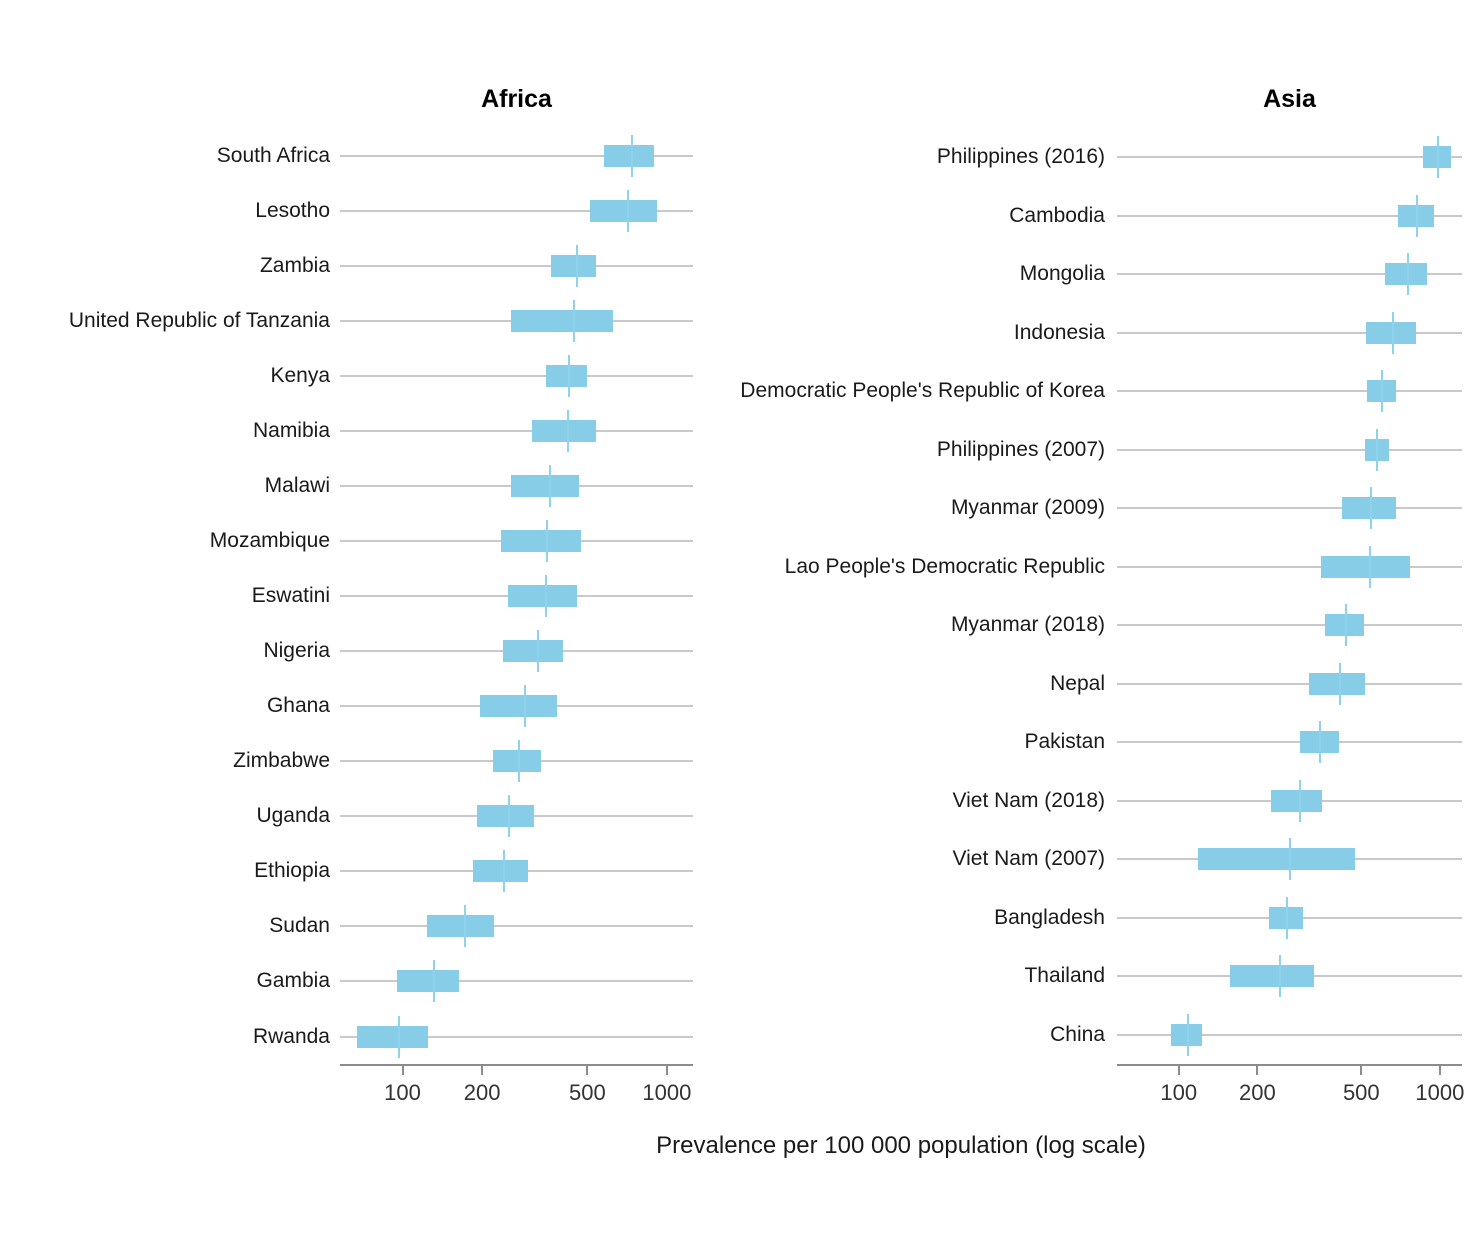 The height and width of the screenshot is (1240, 1480). I want to click on row-label: Mongolia, so click(1062, 274).